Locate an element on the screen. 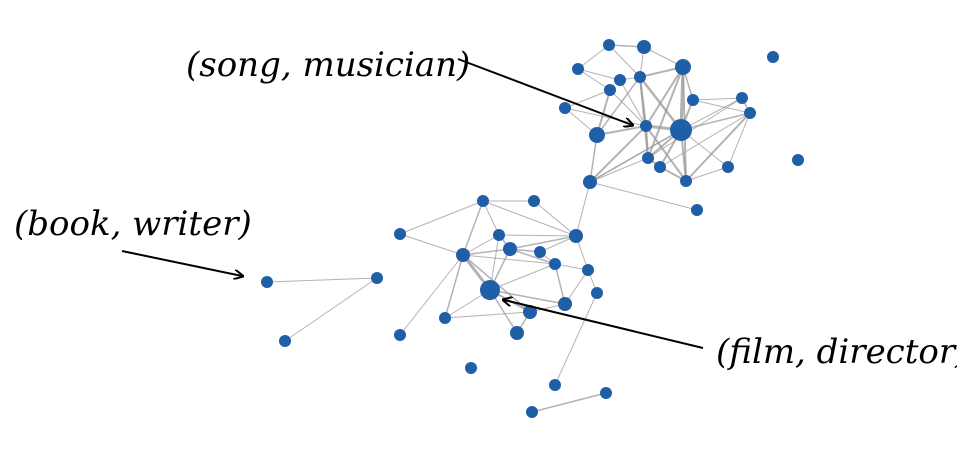  arrow-book-writer is located at coordinates (181, 263).